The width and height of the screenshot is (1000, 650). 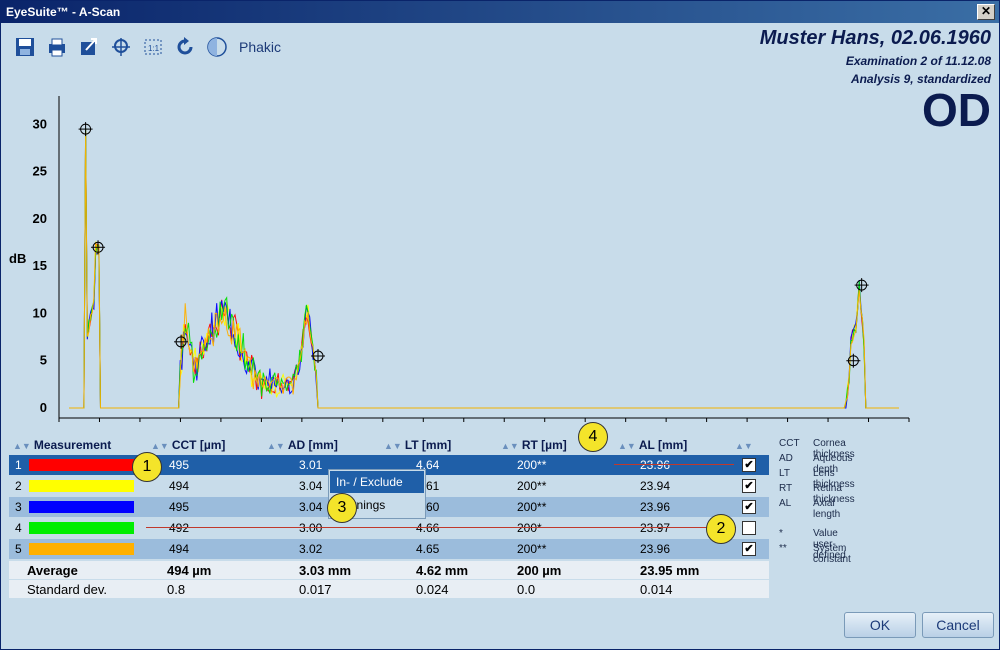 I want to click on callout-badge-3: 3, so click(x=342, y=508).